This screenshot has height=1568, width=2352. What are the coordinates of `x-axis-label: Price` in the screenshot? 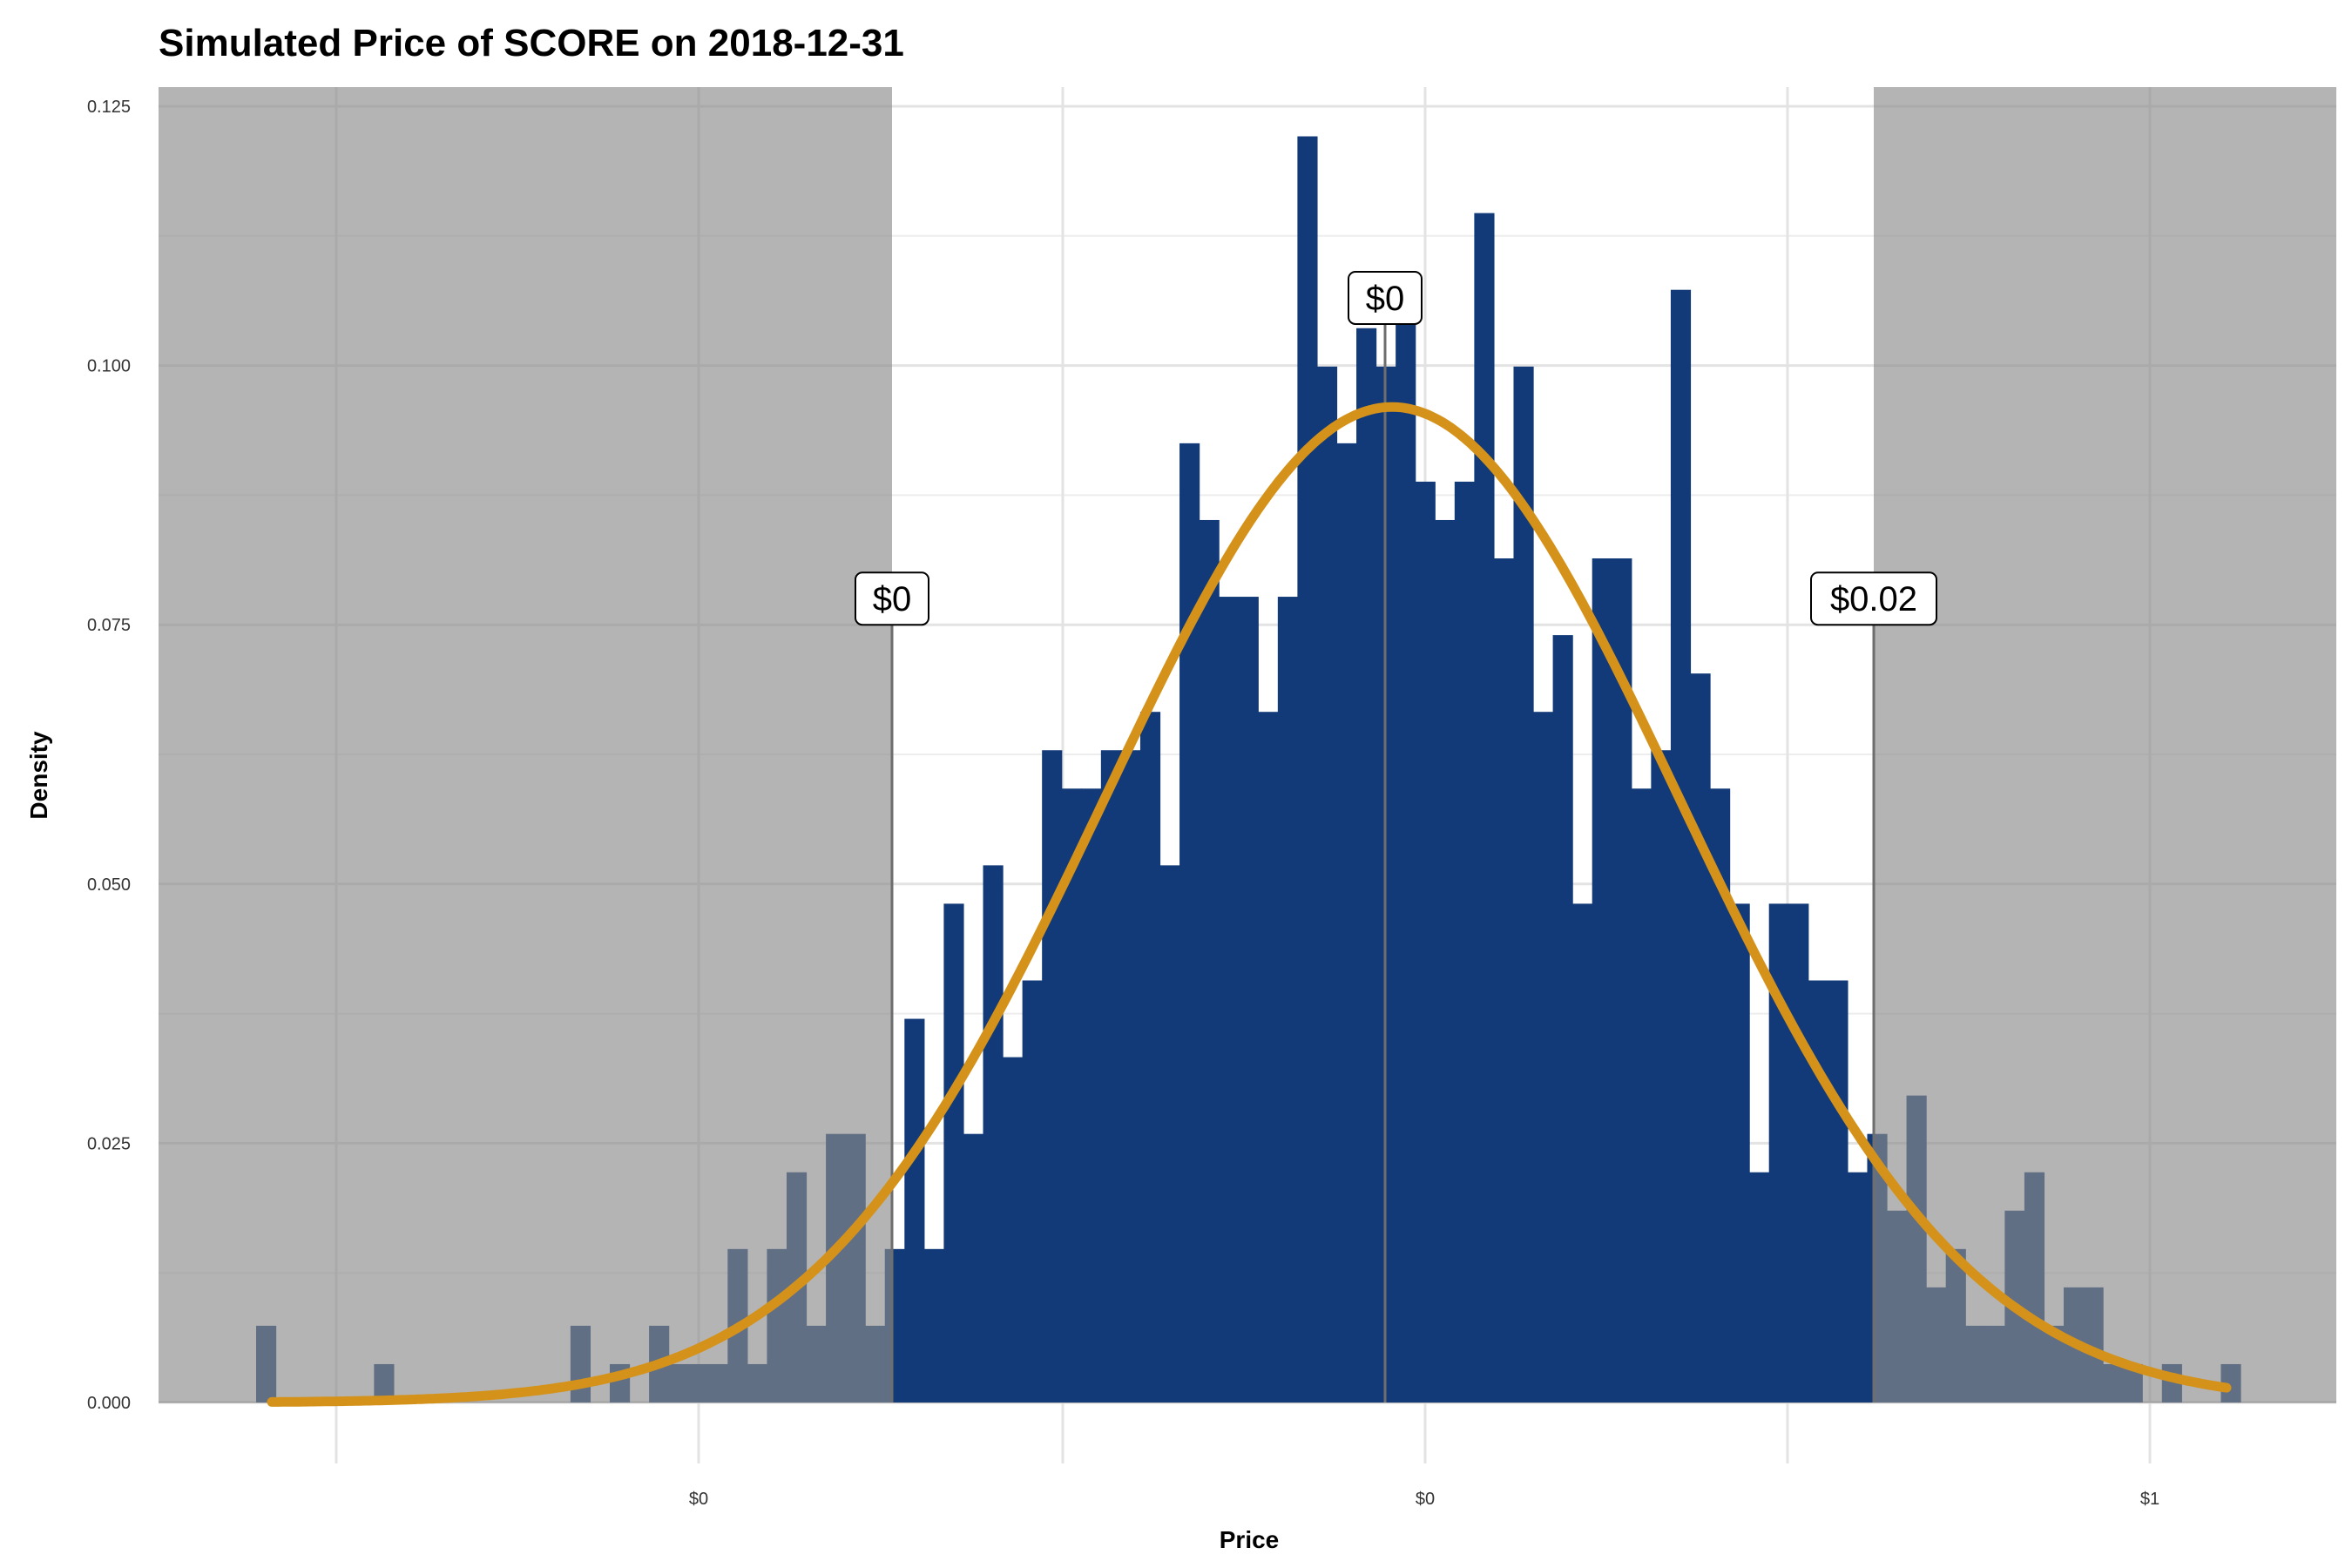 It's located at (1250, 1539).